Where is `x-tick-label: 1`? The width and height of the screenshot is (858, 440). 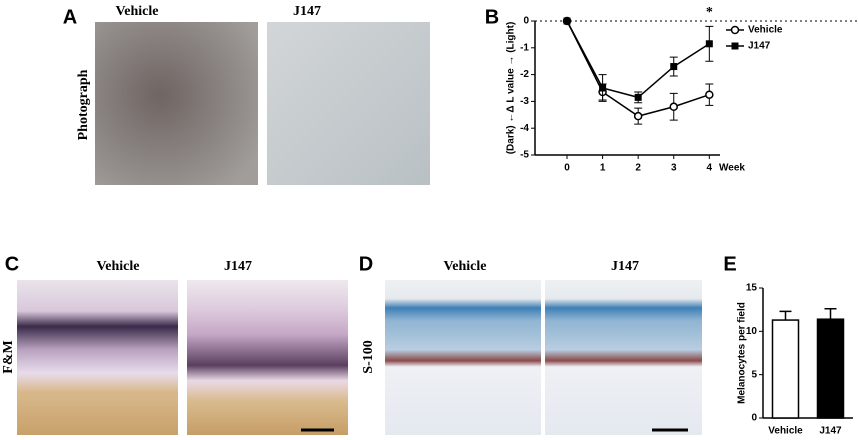
x-tick-label: 1 is located at coordinates (603, 168).